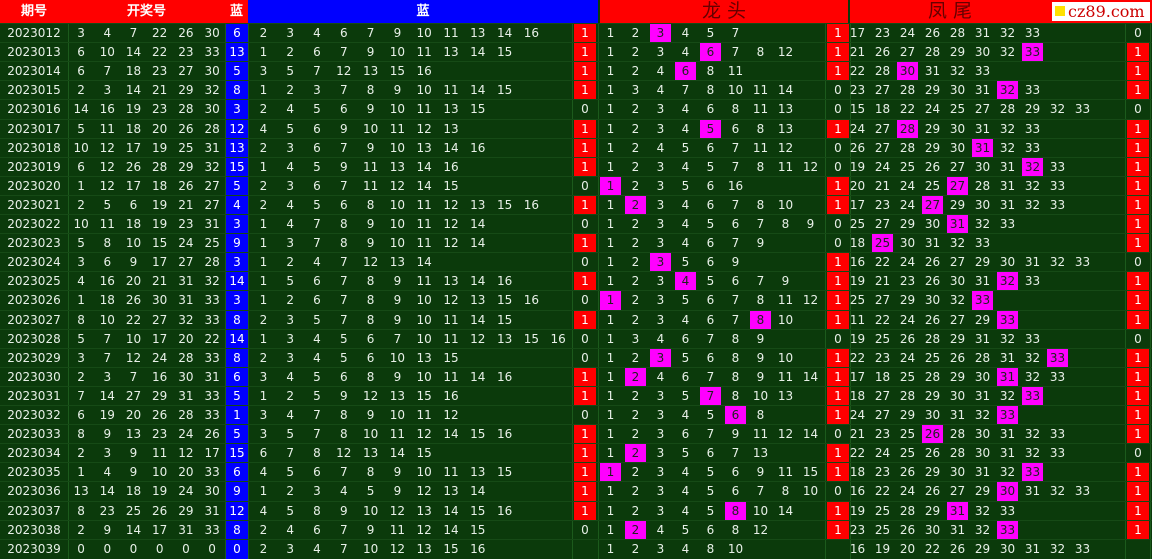 This screenshot has width=1152, height=559. I want to click on tail-list-number: 26, so click(932, 262).